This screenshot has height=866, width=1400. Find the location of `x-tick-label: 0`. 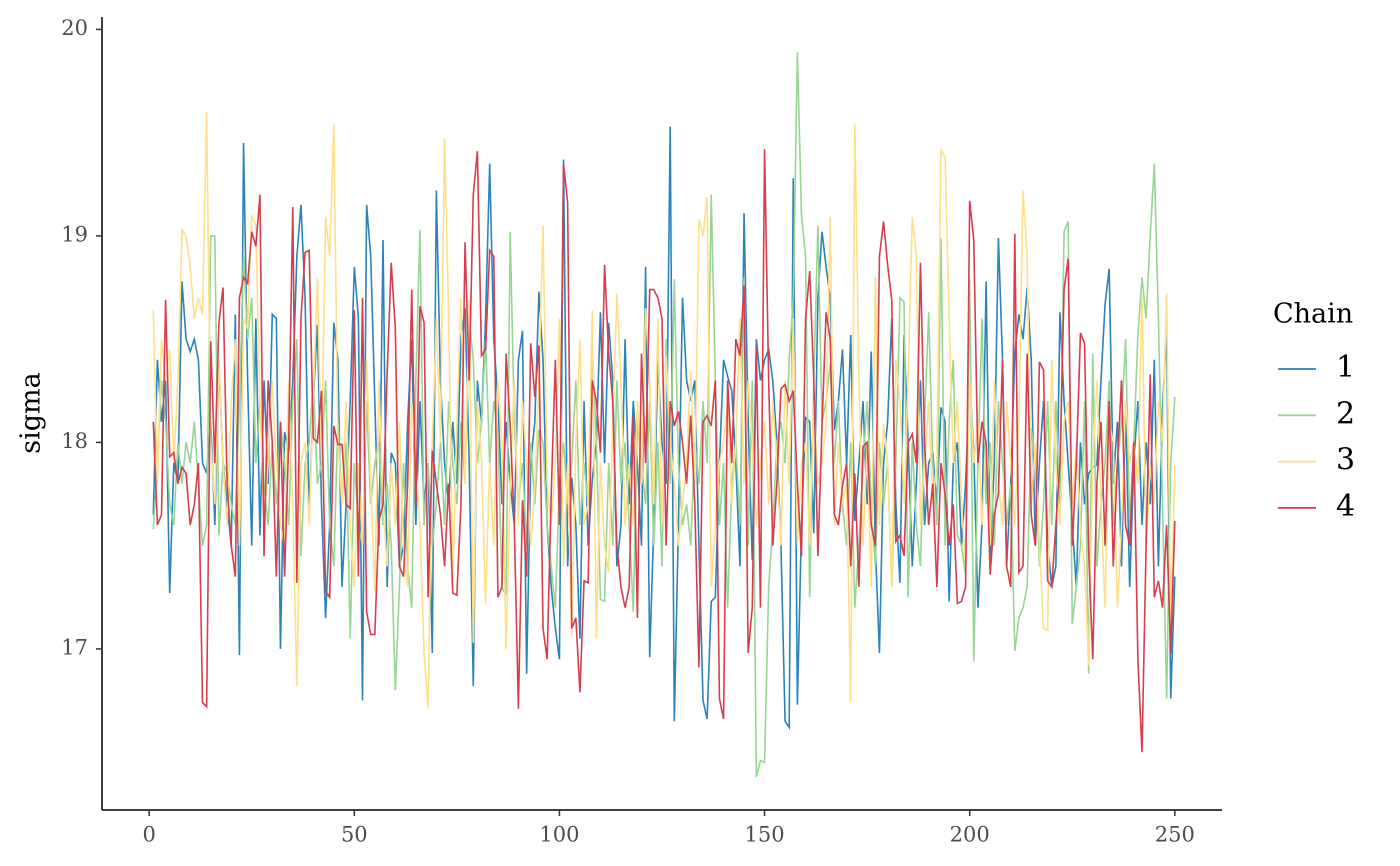

x-tick-label: 0 is located at coordinates (148, 835).